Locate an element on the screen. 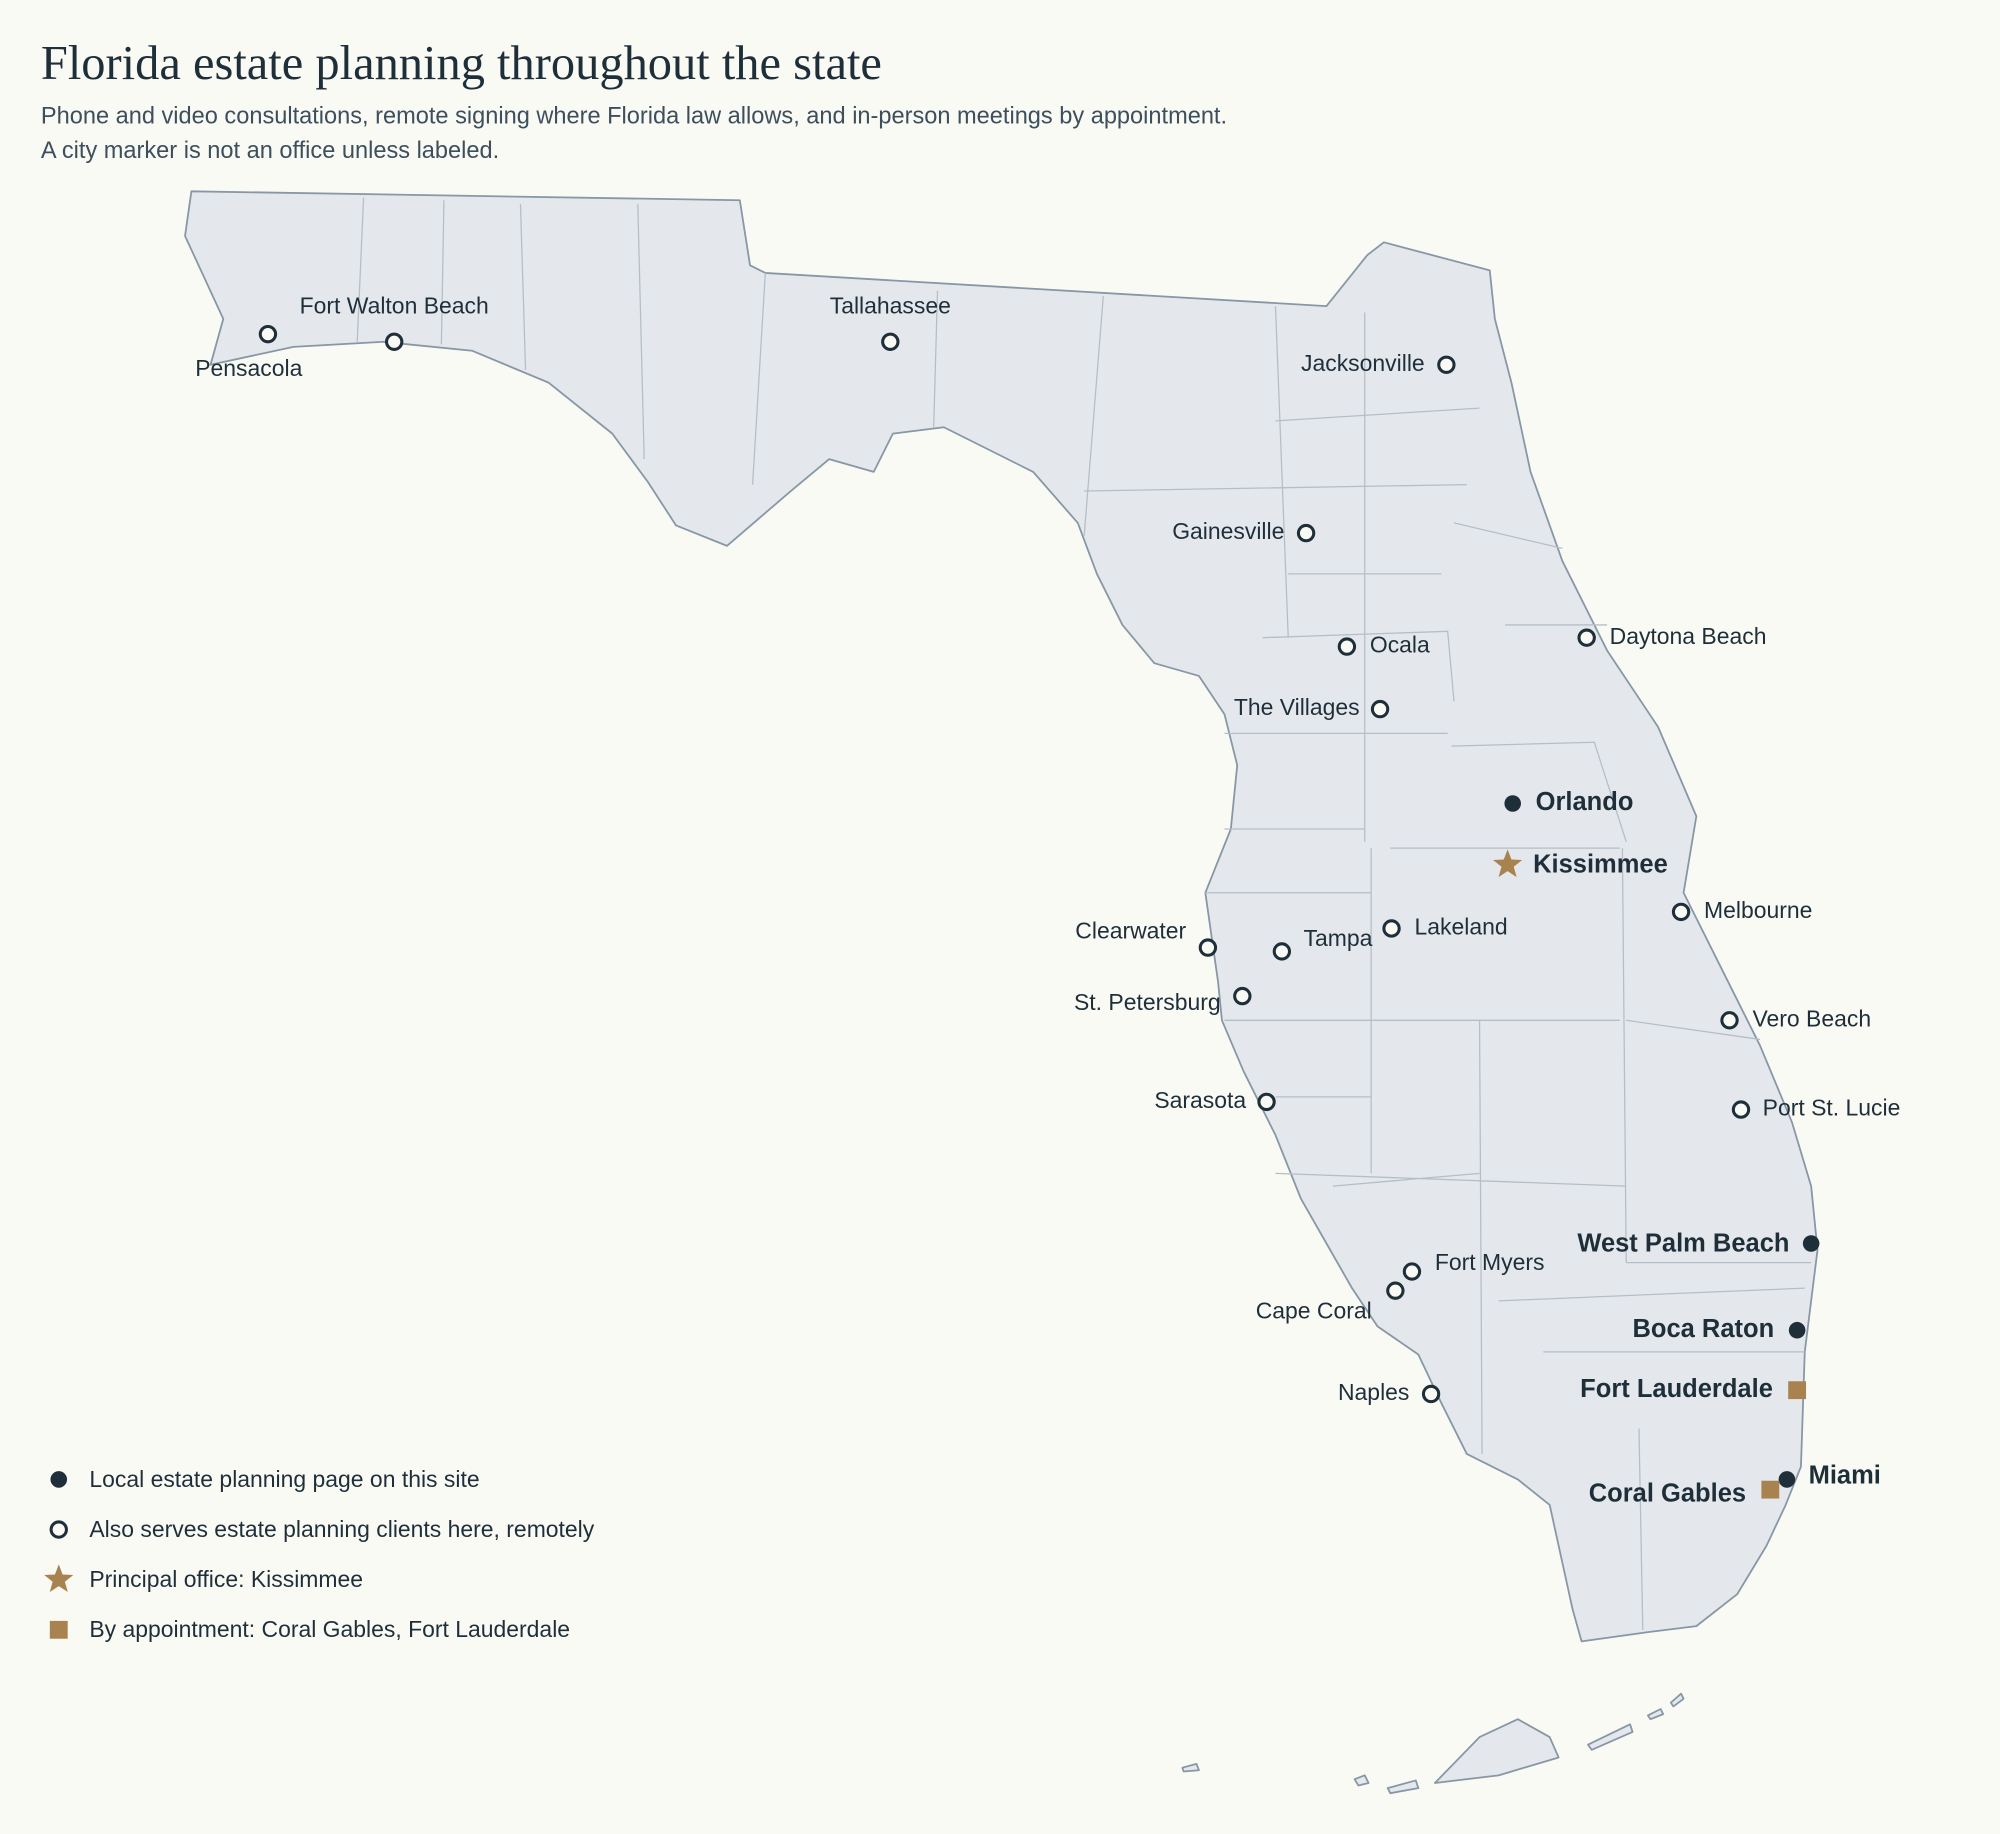 This screenshot has width=2000, height=1834. city: Melbourne is located at coordinates (1741, 910).